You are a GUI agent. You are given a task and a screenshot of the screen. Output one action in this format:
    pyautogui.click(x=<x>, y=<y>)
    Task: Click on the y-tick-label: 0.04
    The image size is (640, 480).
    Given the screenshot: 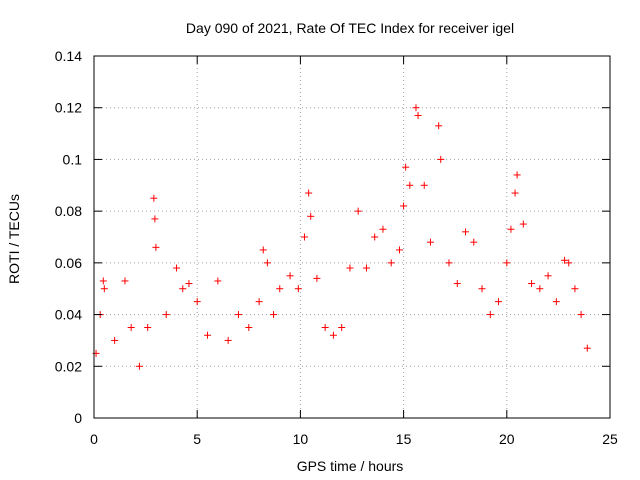 What is the action you would take?
    pyautogui.click(x=68, y=315)
    